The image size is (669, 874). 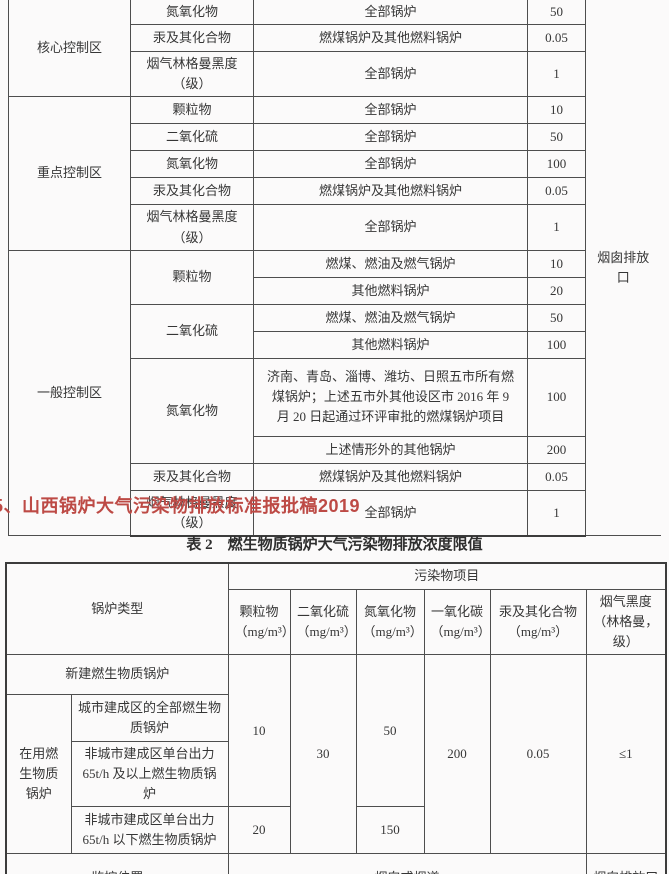 I want to click on value-cell-hg: 0.05, so click(x=538, y=754).